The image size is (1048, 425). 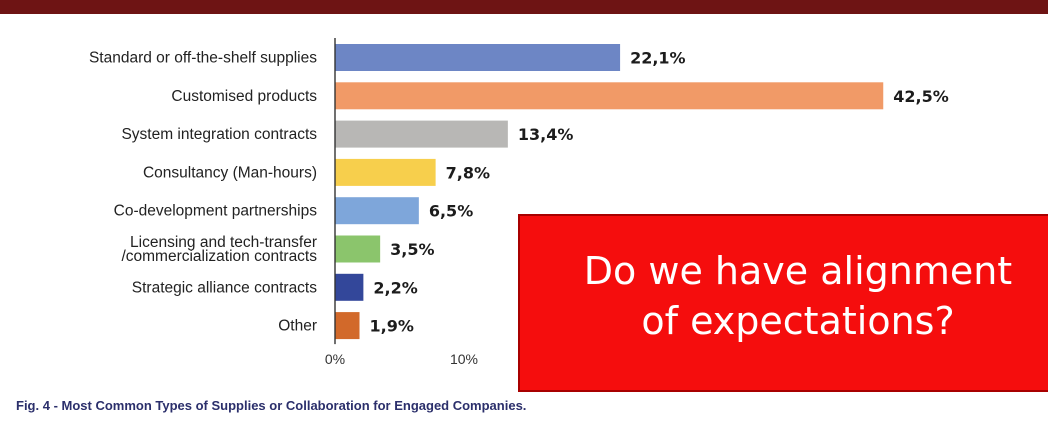 I want to click on value-label-4: 6,5%, so click(x=451, y=211).